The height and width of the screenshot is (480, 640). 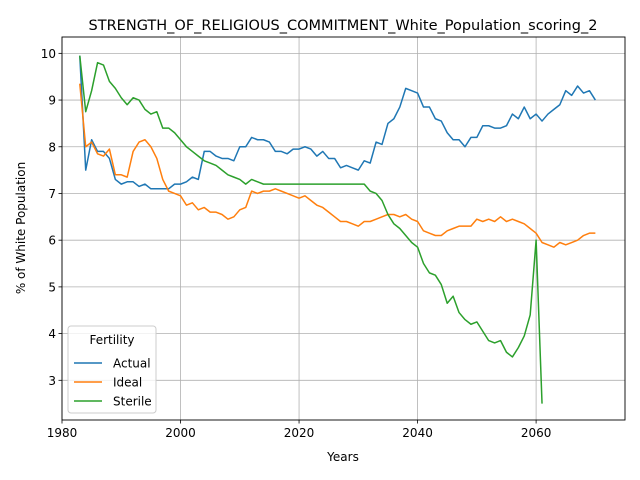 I want to click on x-axis: 1980 2000 2020 2040 2060, so click(x=299, y=430).